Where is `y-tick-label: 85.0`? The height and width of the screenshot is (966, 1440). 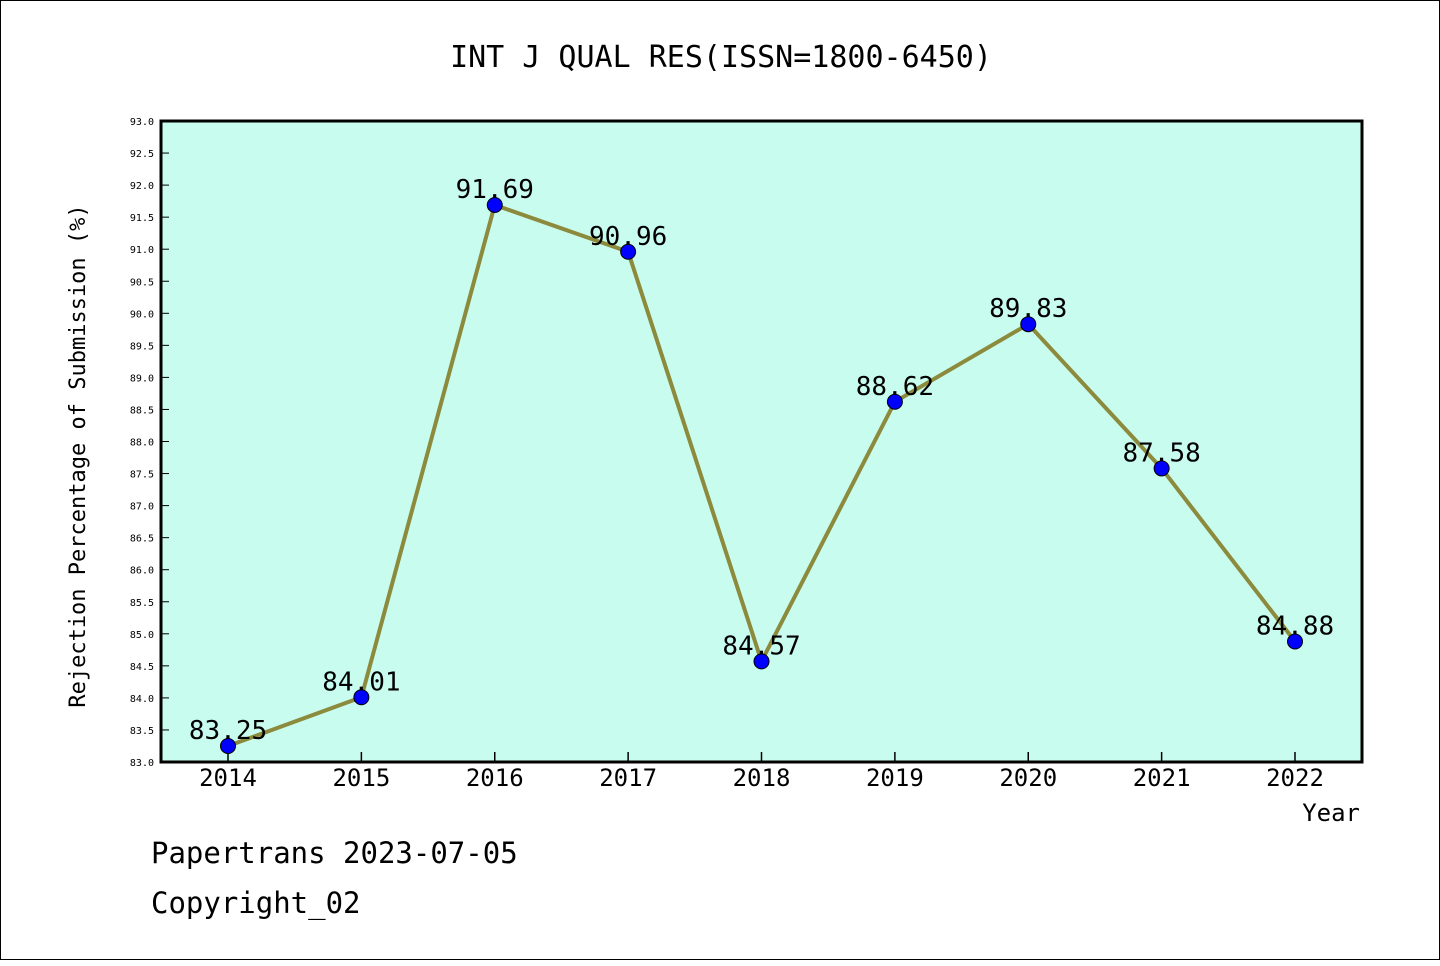
y-tick-label: 85.0 is located at coordinates (142, 635).